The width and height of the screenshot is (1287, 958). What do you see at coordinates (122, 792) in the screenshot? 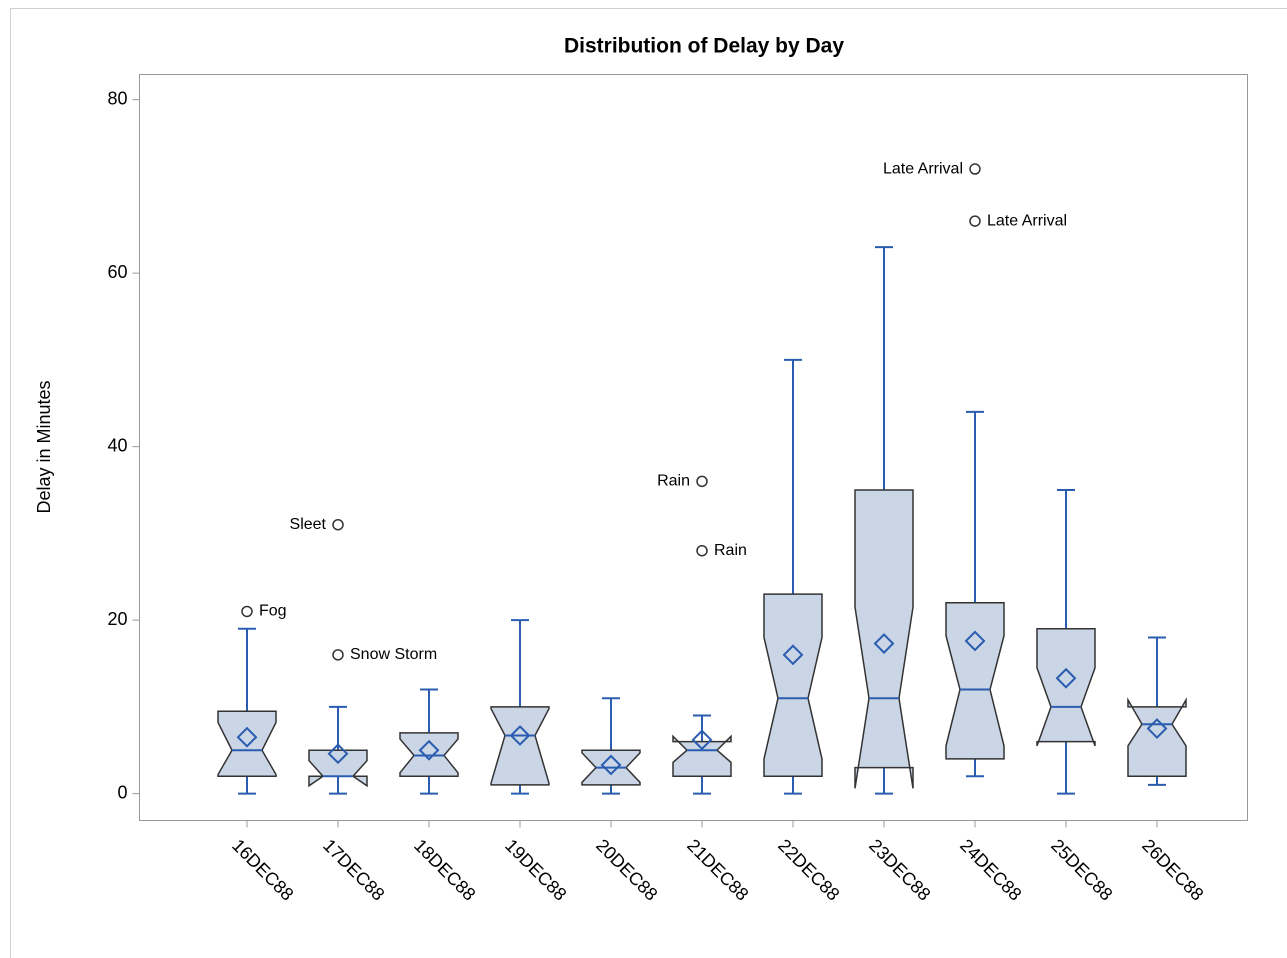
I see `y-tick-label: 0` at bounding box center [122, 792].